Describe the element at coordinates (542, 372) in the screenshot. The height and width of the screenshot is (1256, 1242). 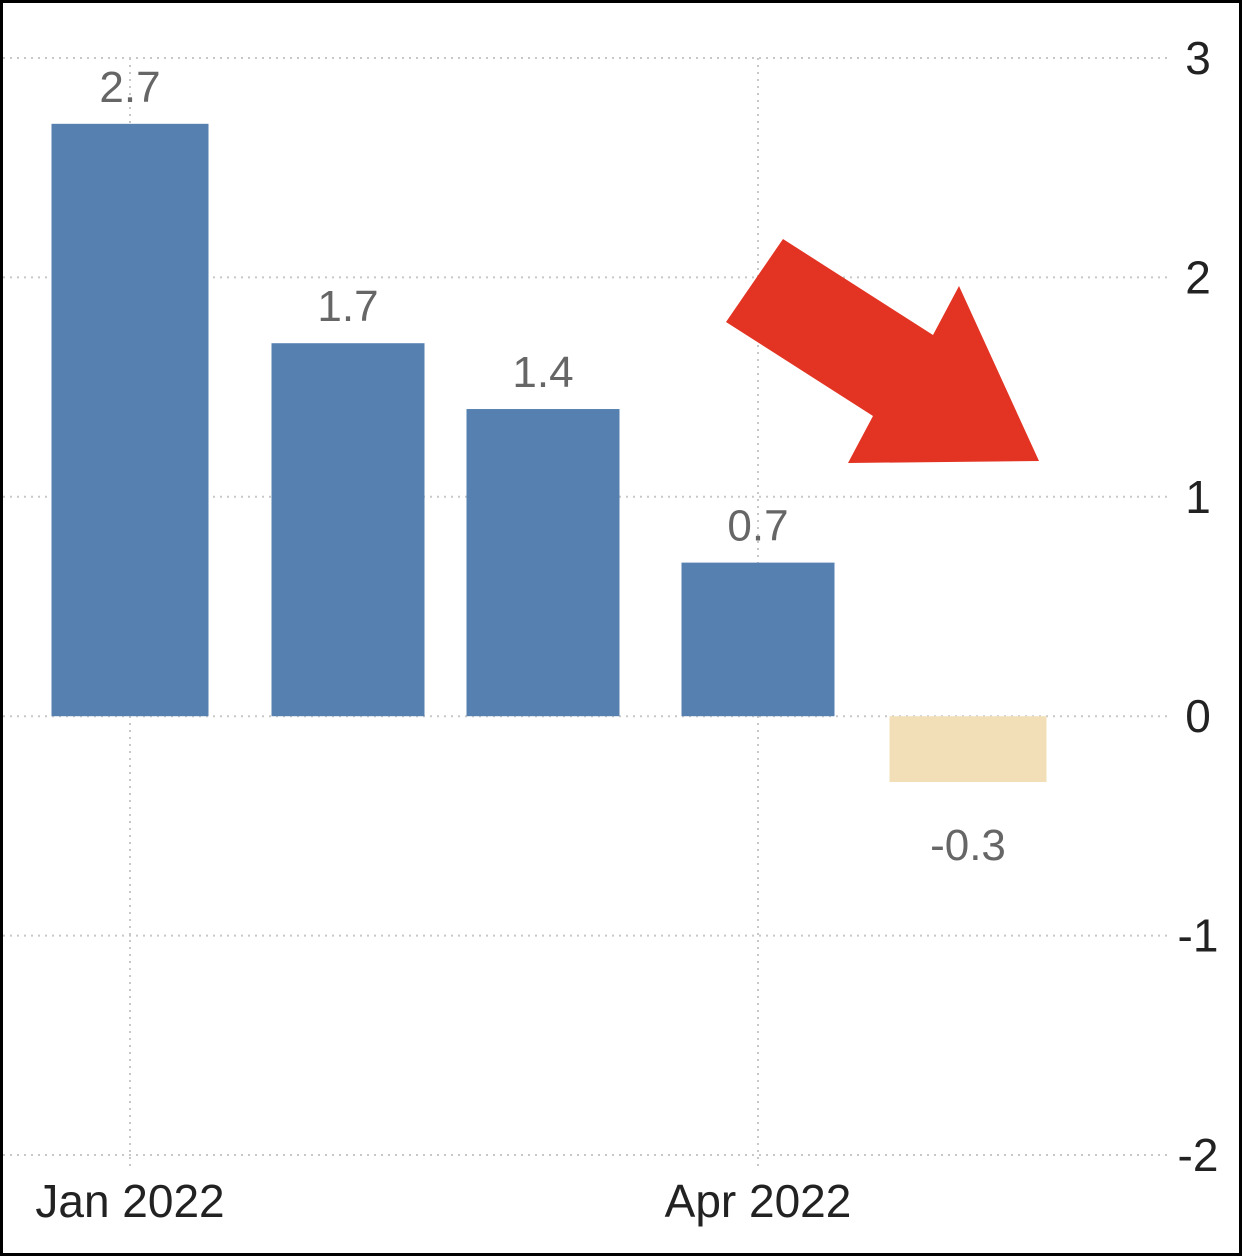
I see `data-label: 1.4` at that location.